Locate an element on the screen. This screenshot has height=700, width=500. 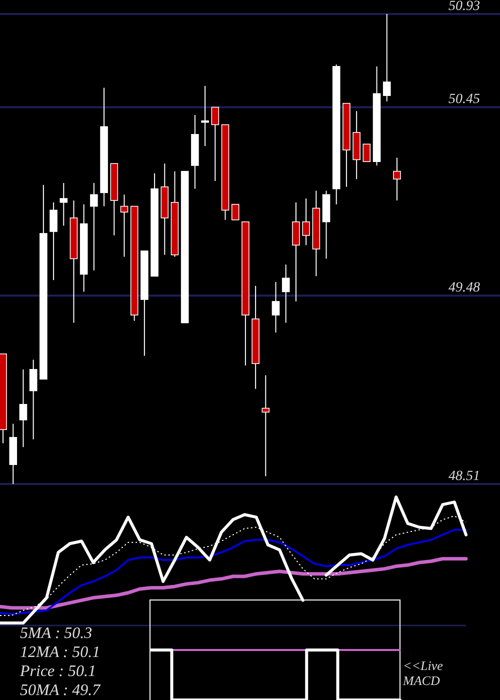
y-tick-label: 50.45 is located at coordinates (464, 100).